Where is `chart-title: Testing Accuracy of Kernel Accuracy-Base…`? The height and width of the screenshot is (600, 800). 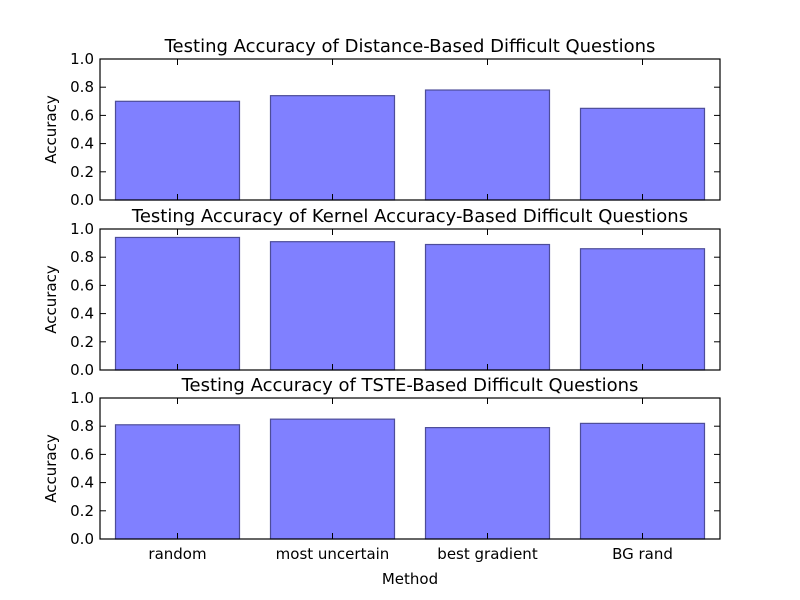
chart-title: Testing Accuracy of Kernel Accuracy-Base… is located at coordinates (409, 216).